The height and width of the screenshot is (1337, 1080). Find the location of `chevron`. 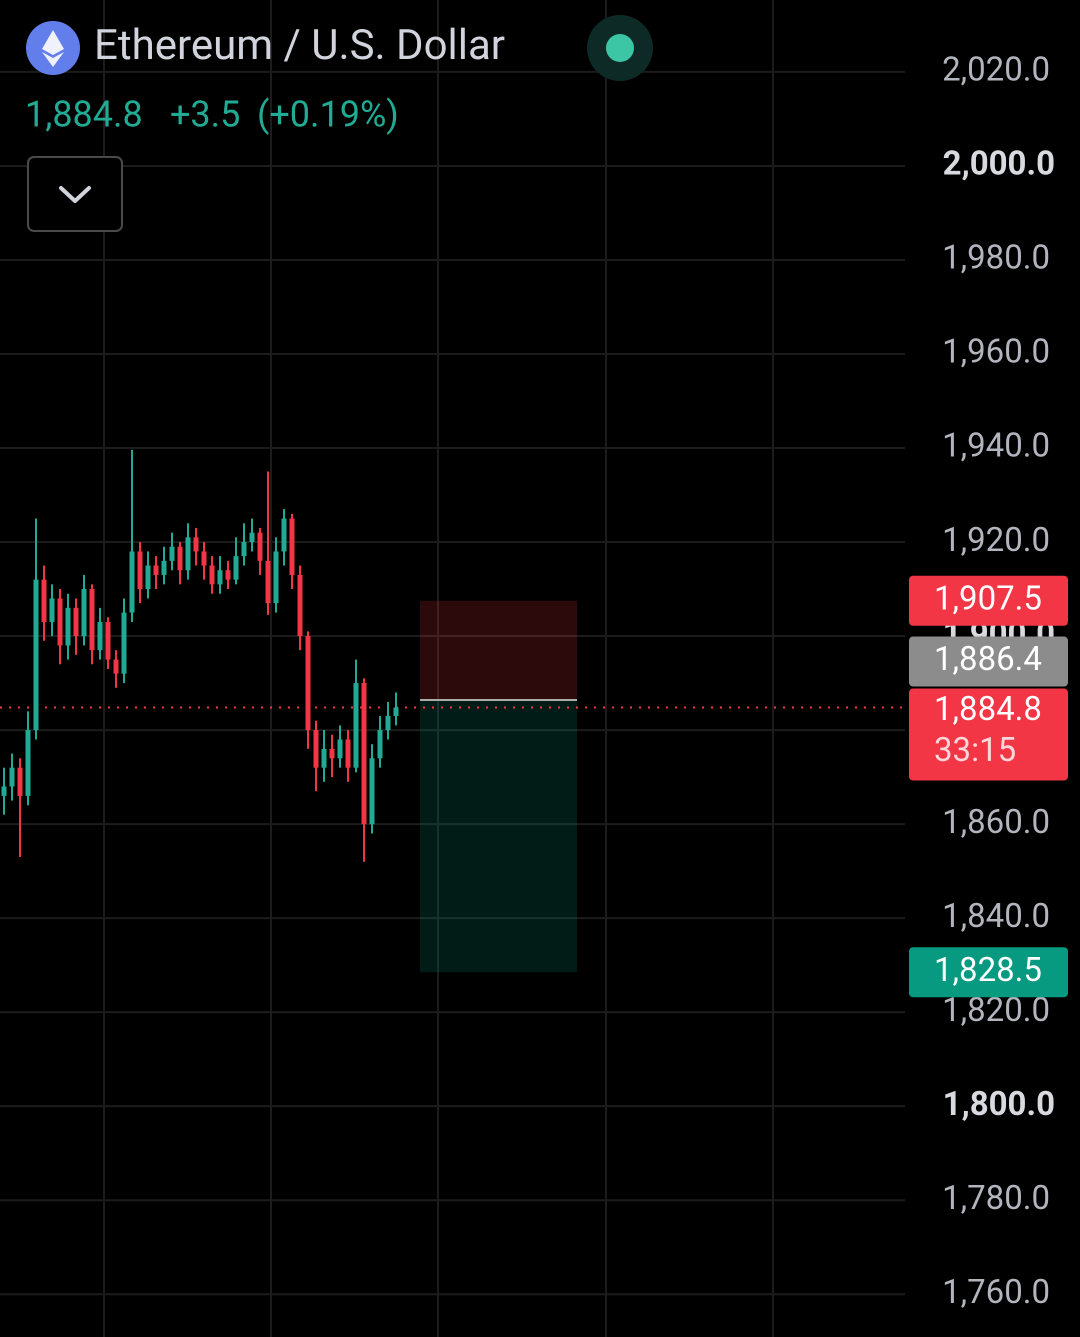

chevron is located at coordinates (75, 194).